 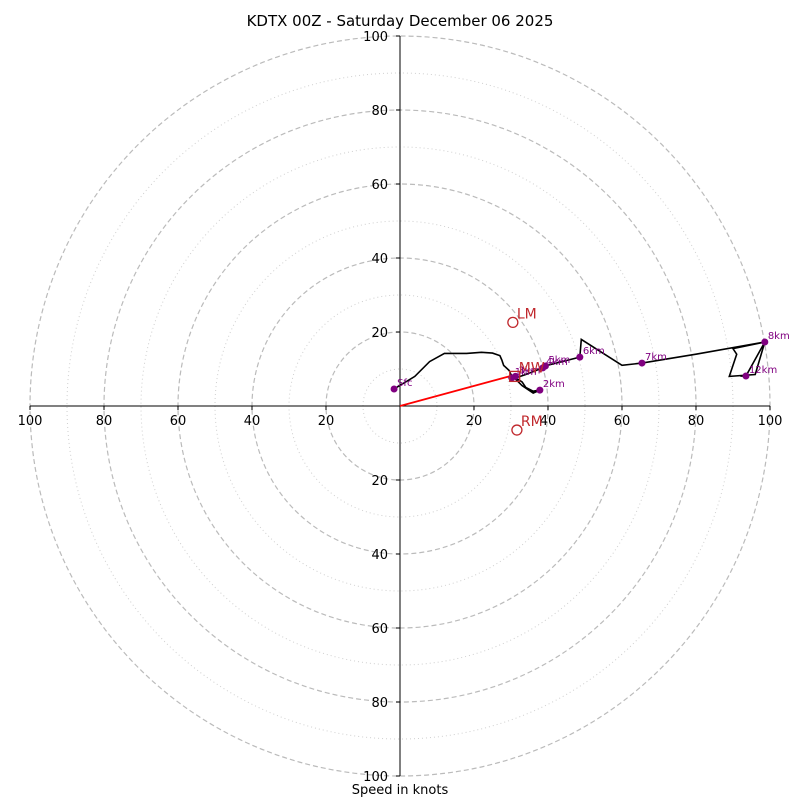 I want to click on height-marker-6km, so click(x=580, y=357).